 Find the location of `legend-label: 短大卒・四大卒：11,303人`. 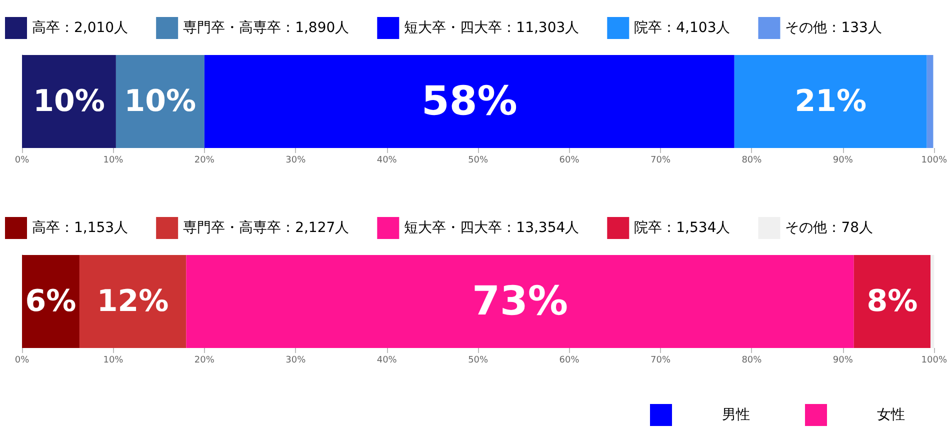

legend-label: 短大卒・四大卒：11,303人 is located at coordinates (492, 28).